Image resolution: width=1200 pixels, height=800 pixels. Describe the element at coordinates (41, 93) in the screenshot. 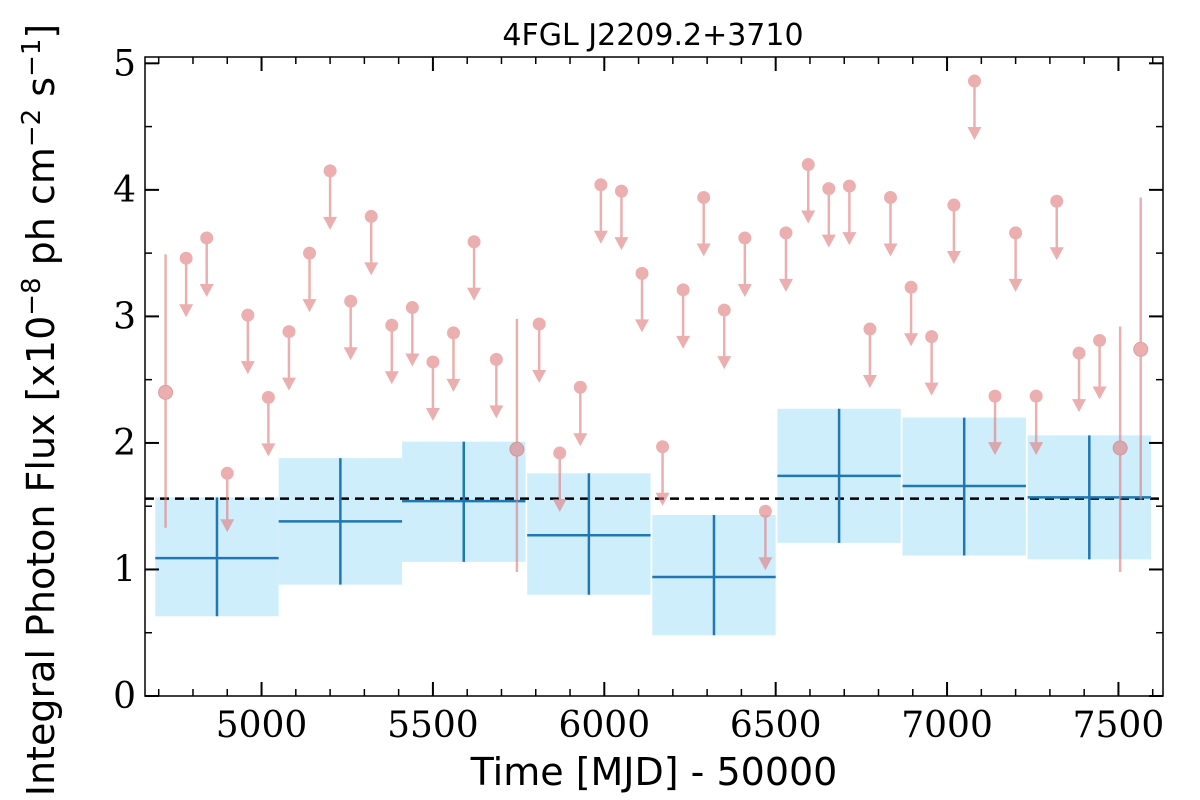

I see `y-axis-label-s: s` at that location.